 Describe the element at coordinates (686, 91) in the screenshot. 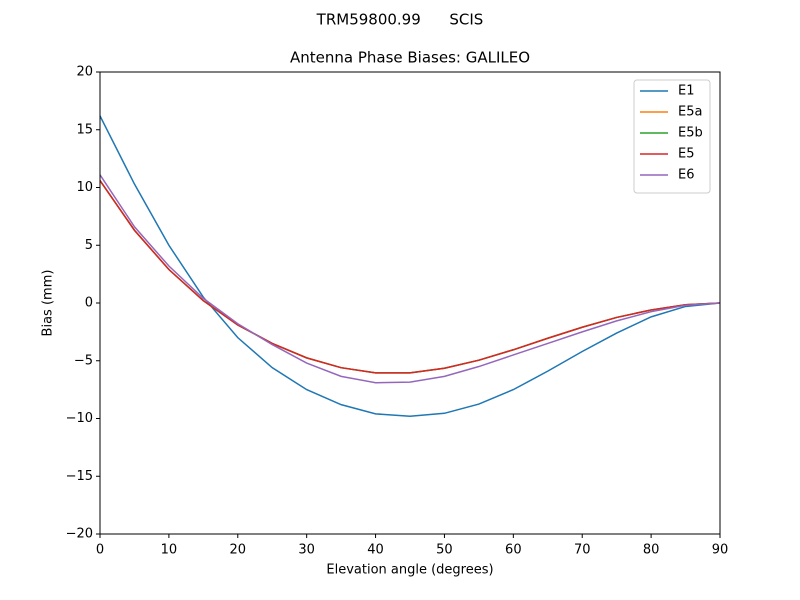

I see `legend-label: E1` at that location.